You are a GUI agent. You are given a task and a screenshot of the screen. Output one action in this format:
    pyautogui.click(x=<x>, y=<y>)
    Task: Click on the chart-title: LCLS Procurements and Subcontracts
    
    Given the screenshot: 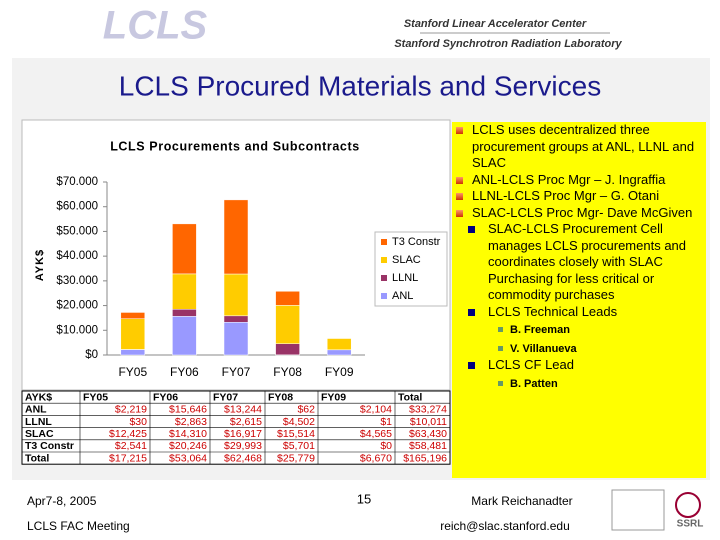 What is the action you would take?
    pyautogui.click(x=235, y=146)
    